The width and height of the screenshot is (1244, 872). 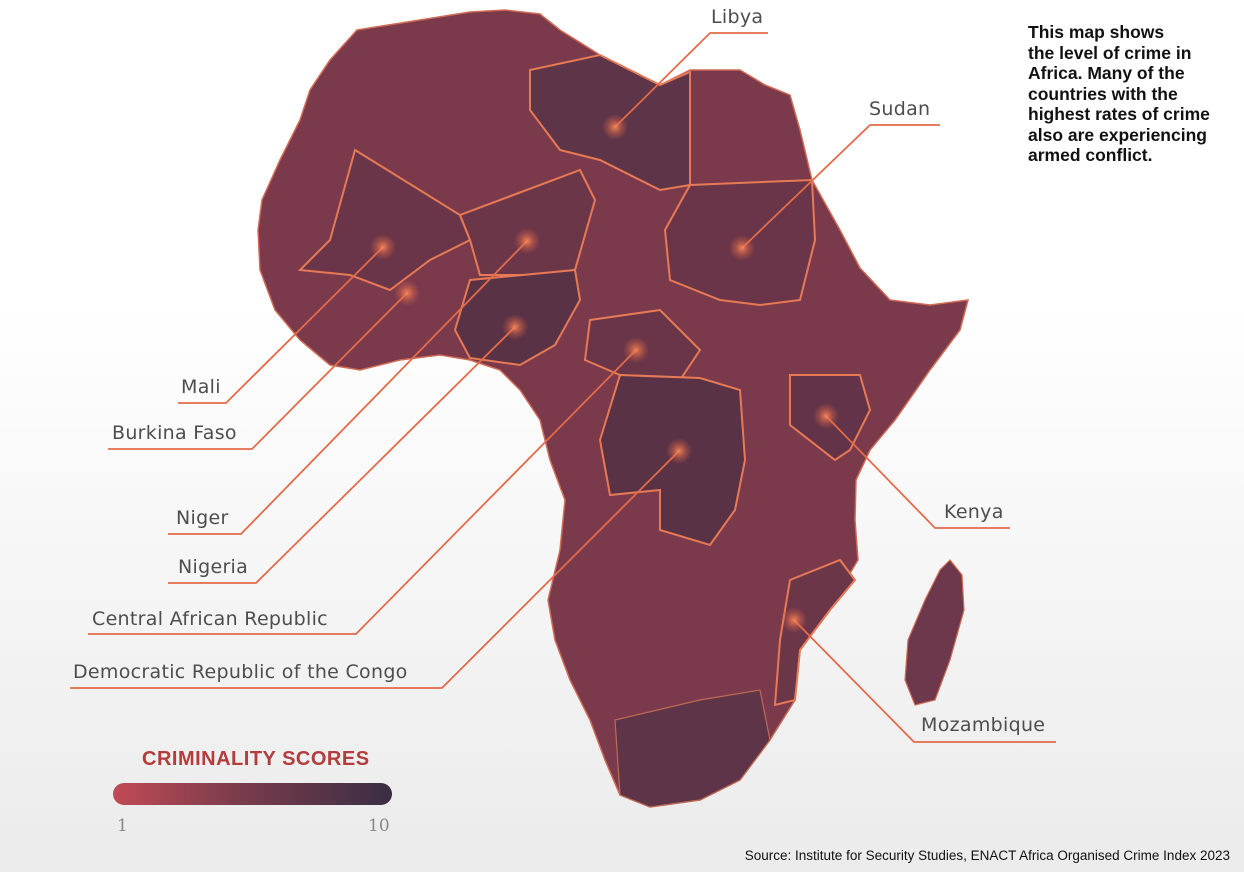 I want to click on legend-max: 10, so click(x=379, y=826).